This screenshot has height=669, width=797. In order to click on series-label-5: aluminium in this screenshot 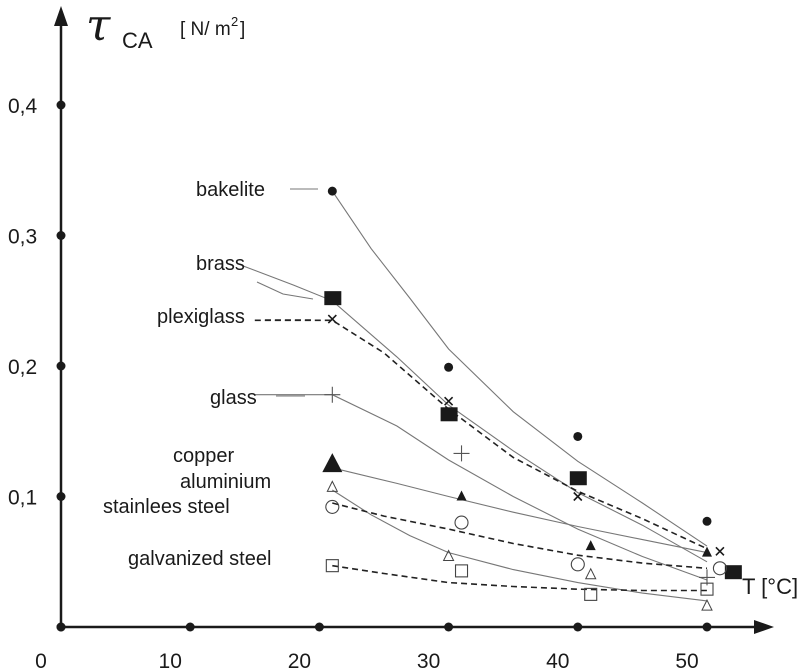, I will do `click(225, 482)`.